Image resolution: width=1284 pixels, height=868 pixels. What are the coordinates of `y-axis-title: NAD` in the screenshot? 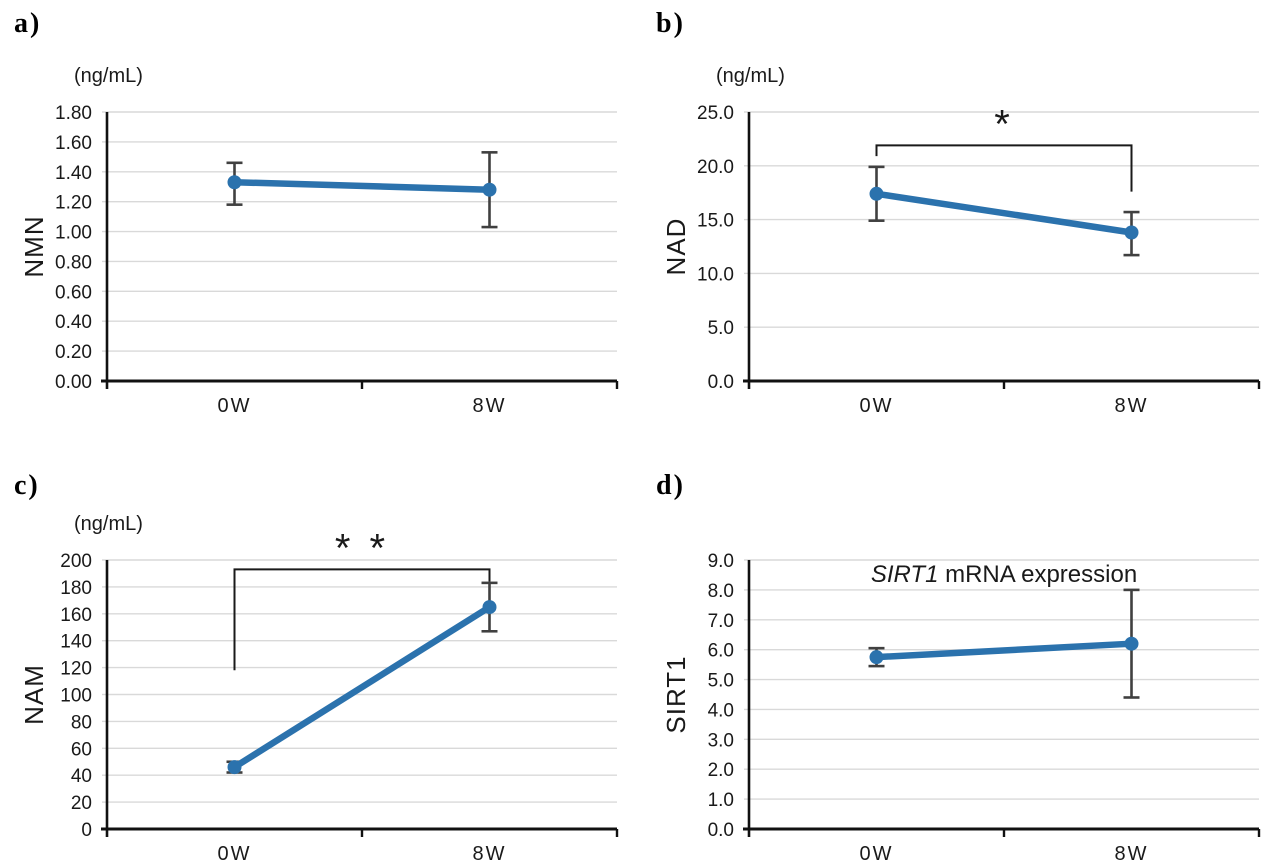 It's located at (676, 247).